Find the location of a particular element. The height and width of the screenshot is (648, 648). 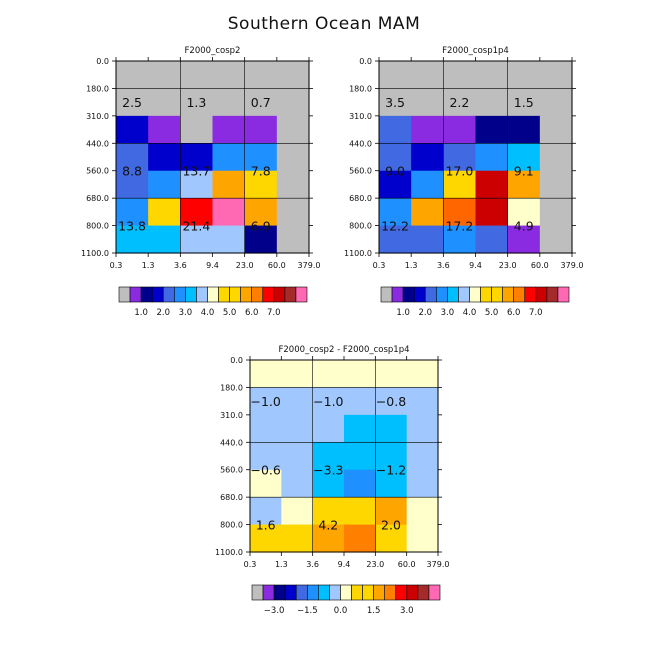

value-label: 2.5 is located at coordinates (132, 102).